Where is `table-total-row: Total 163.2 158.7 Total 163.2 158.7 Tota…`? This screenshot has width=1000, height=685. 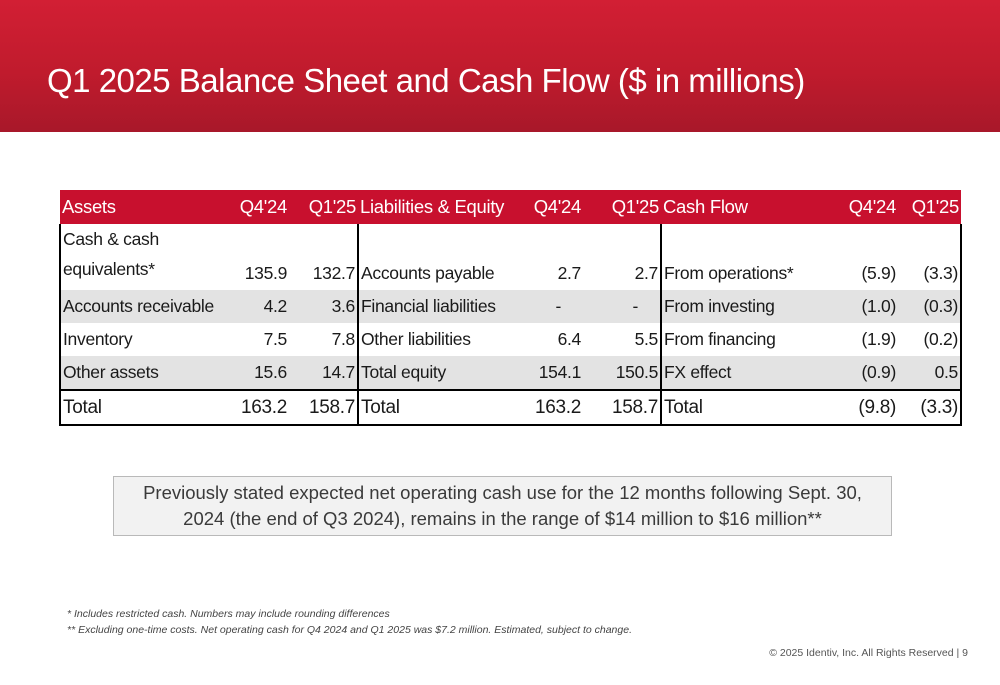
table-total-row: Total 163.2 158.7 Total 163.2 158.7 Tota… is located at coordinates (510, 407).